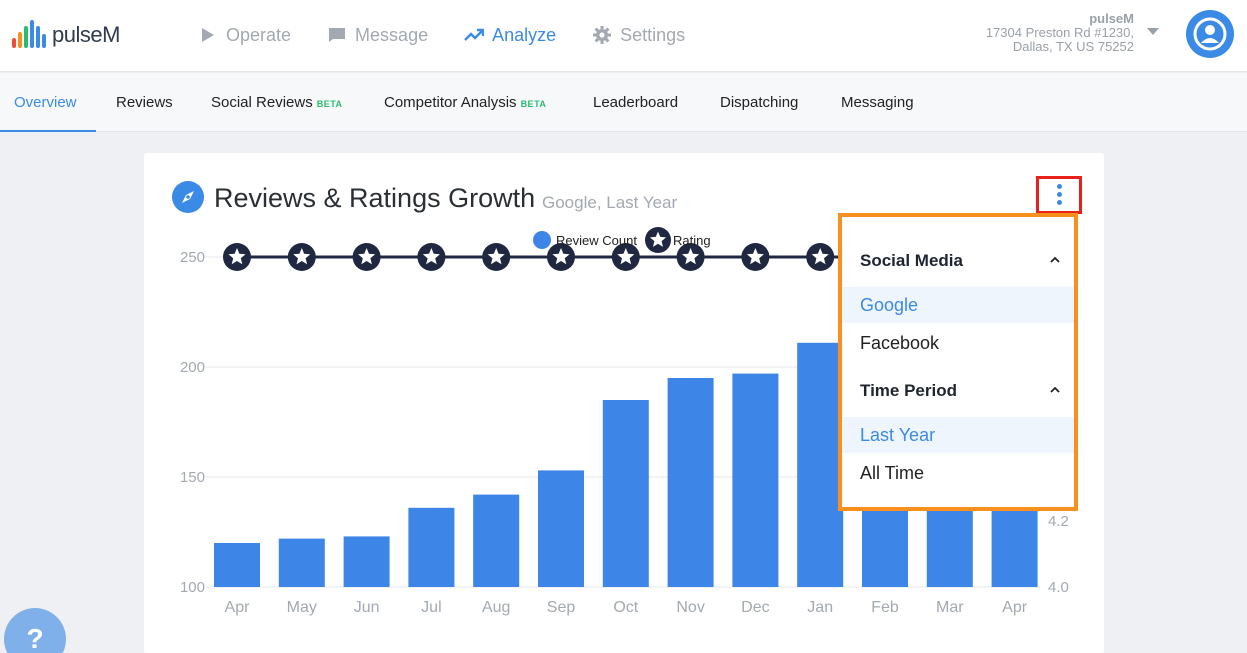 The width and height of the screenshot is (1247, 653). I want to click on account-address-line1: 17304 Preston Rd #1230,, so click(1059, 32).